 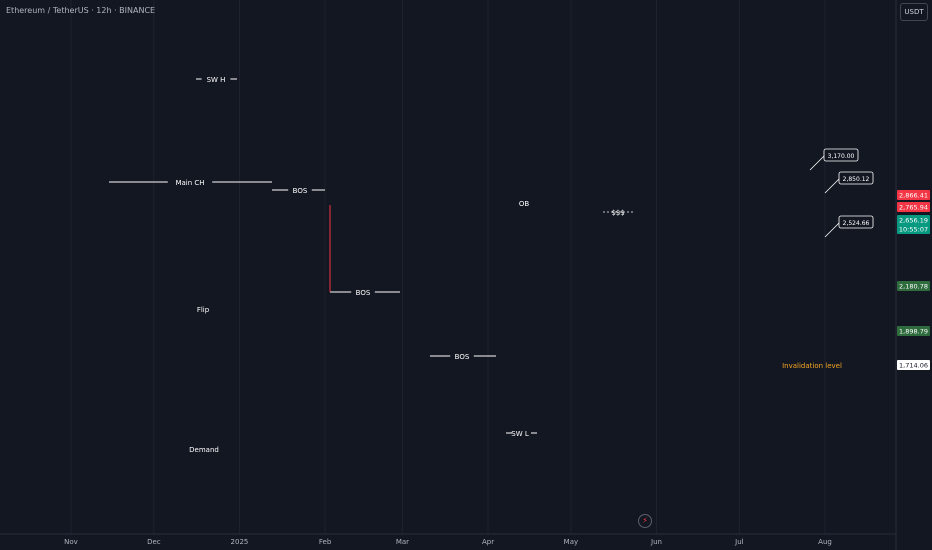 I want to click on lightning-icon: ⚡, so click(x=645, y=521).